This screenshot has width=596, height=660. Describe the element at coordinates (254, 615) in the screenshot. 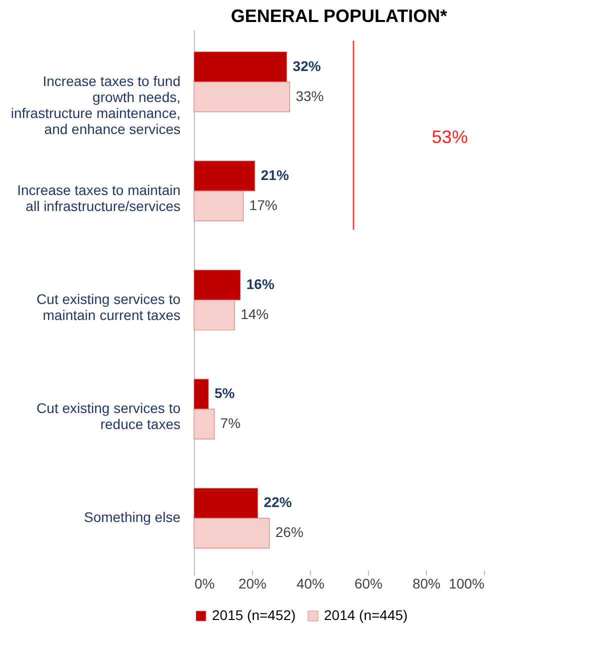

I see `legend-label: 2015 (n=452)` at that location.